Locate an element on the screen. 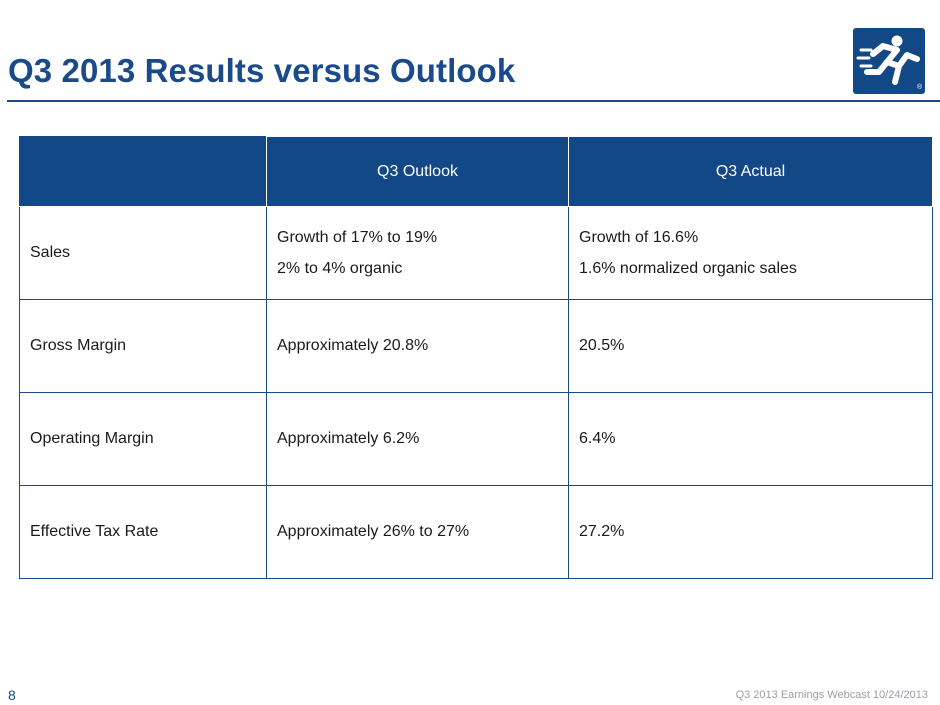  metric-cell: Effective Tax Rate is located at coordinates (143, 532).